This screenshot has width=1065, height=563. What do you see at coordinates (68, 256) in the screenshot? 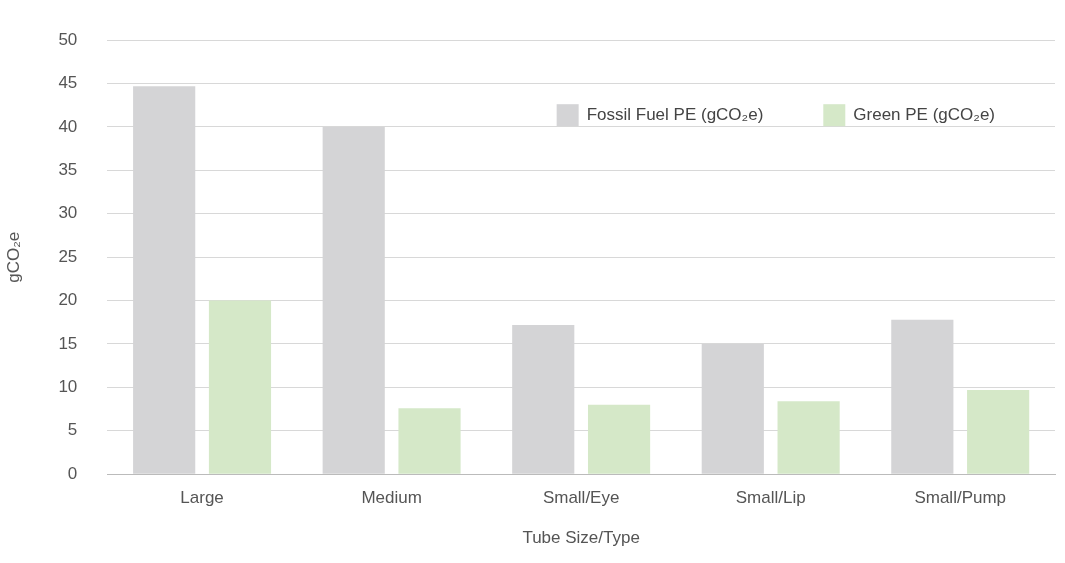
I see `y-tick-label: 25` at bounding box center [68, 256].